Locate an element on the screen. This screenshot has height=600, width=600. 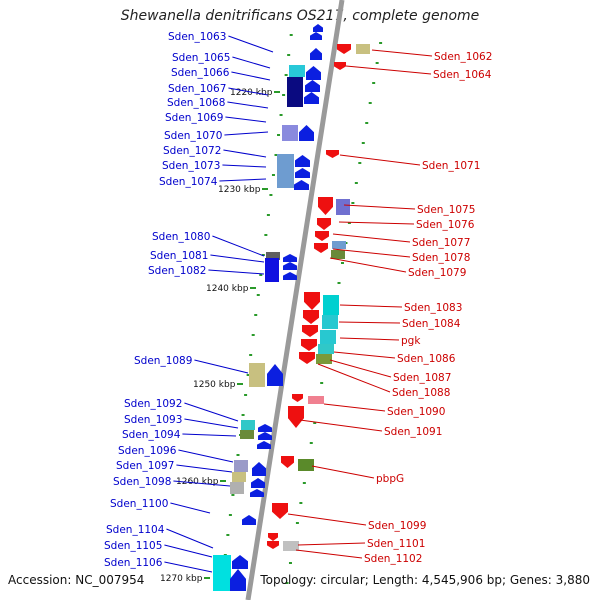
right-gene-label: Sden_1101 is located at coordinates (396, 544).